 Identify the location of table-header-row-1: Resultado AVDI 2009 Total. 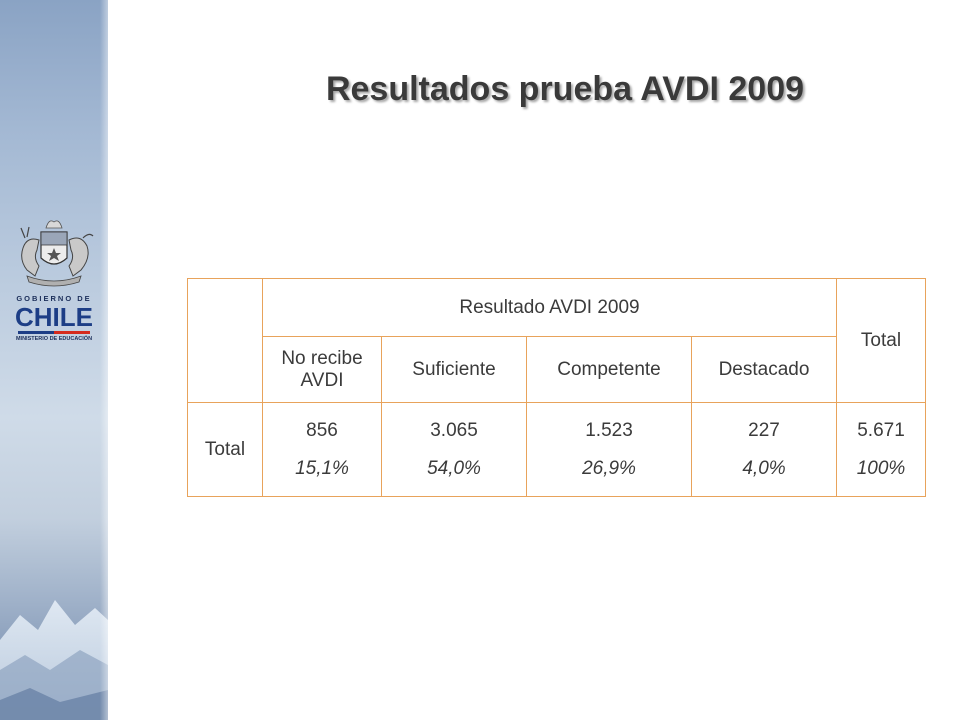
(556, 340).